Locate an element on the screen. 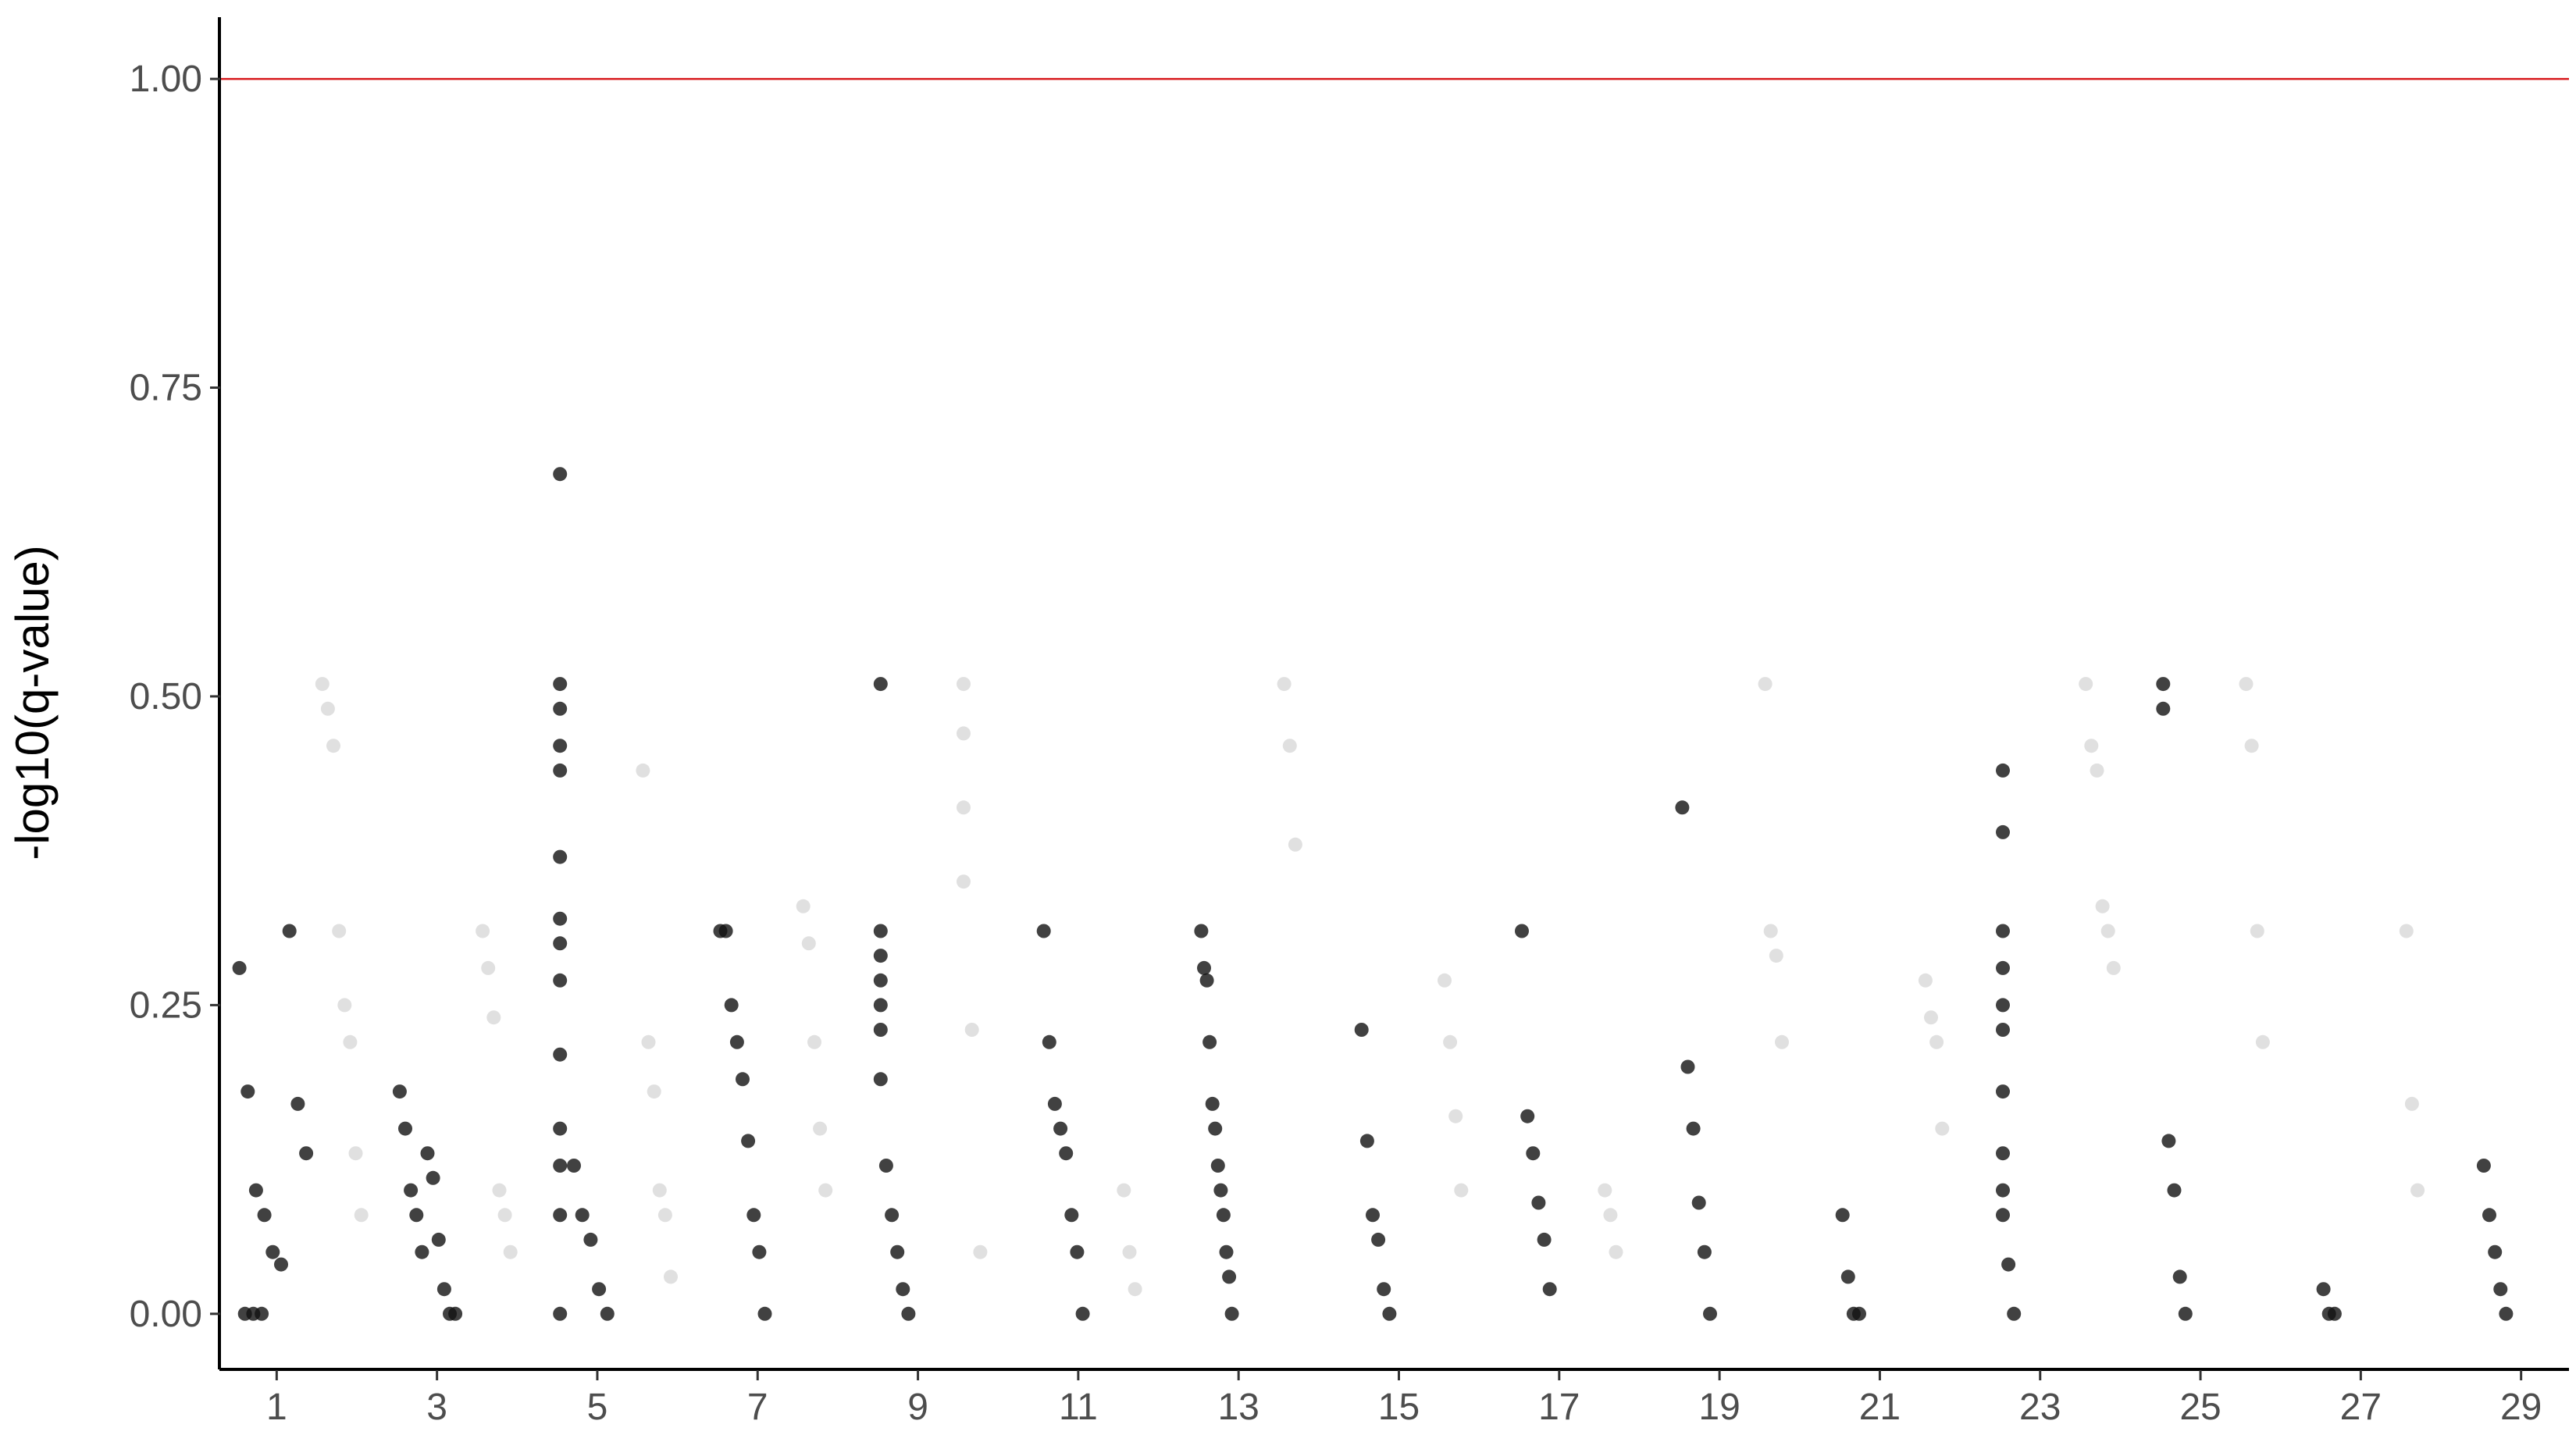 The height and width of the screenshot is (1442, 2576). y-tick-label: 1.00 is located at coordinates (166, 79).